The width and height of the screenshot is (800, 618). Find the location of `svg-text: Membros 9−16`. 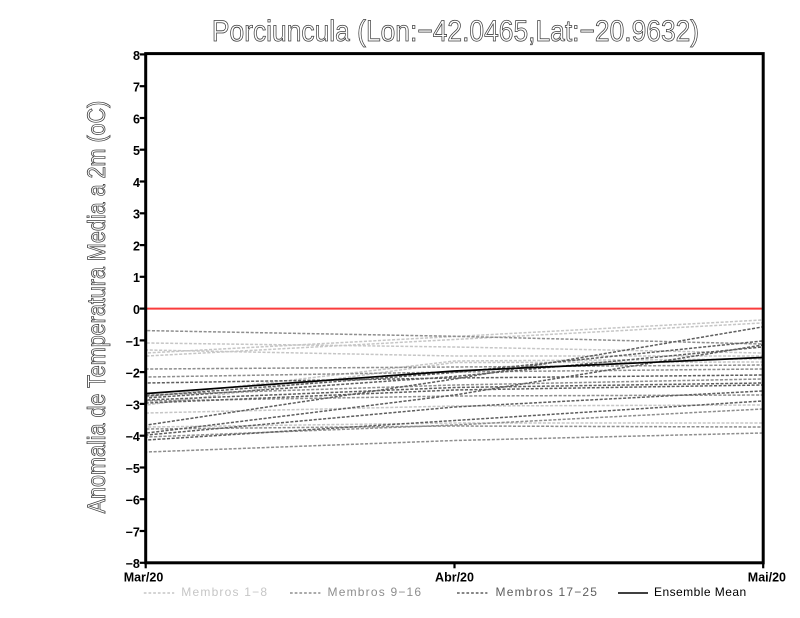

svg-text: Membros 9−16 is located at coordinates (375, 592).